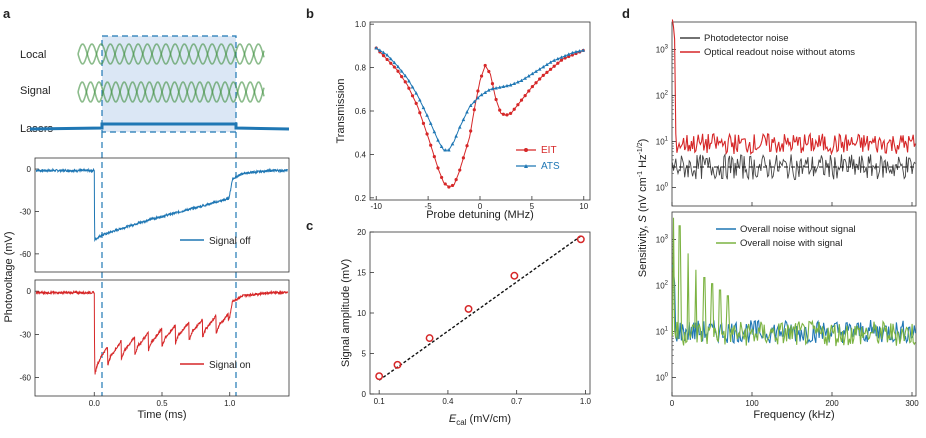 The height and width of the screenshot is (438, 926). I want to click on series-photodetector-noise, so click(793, 166).